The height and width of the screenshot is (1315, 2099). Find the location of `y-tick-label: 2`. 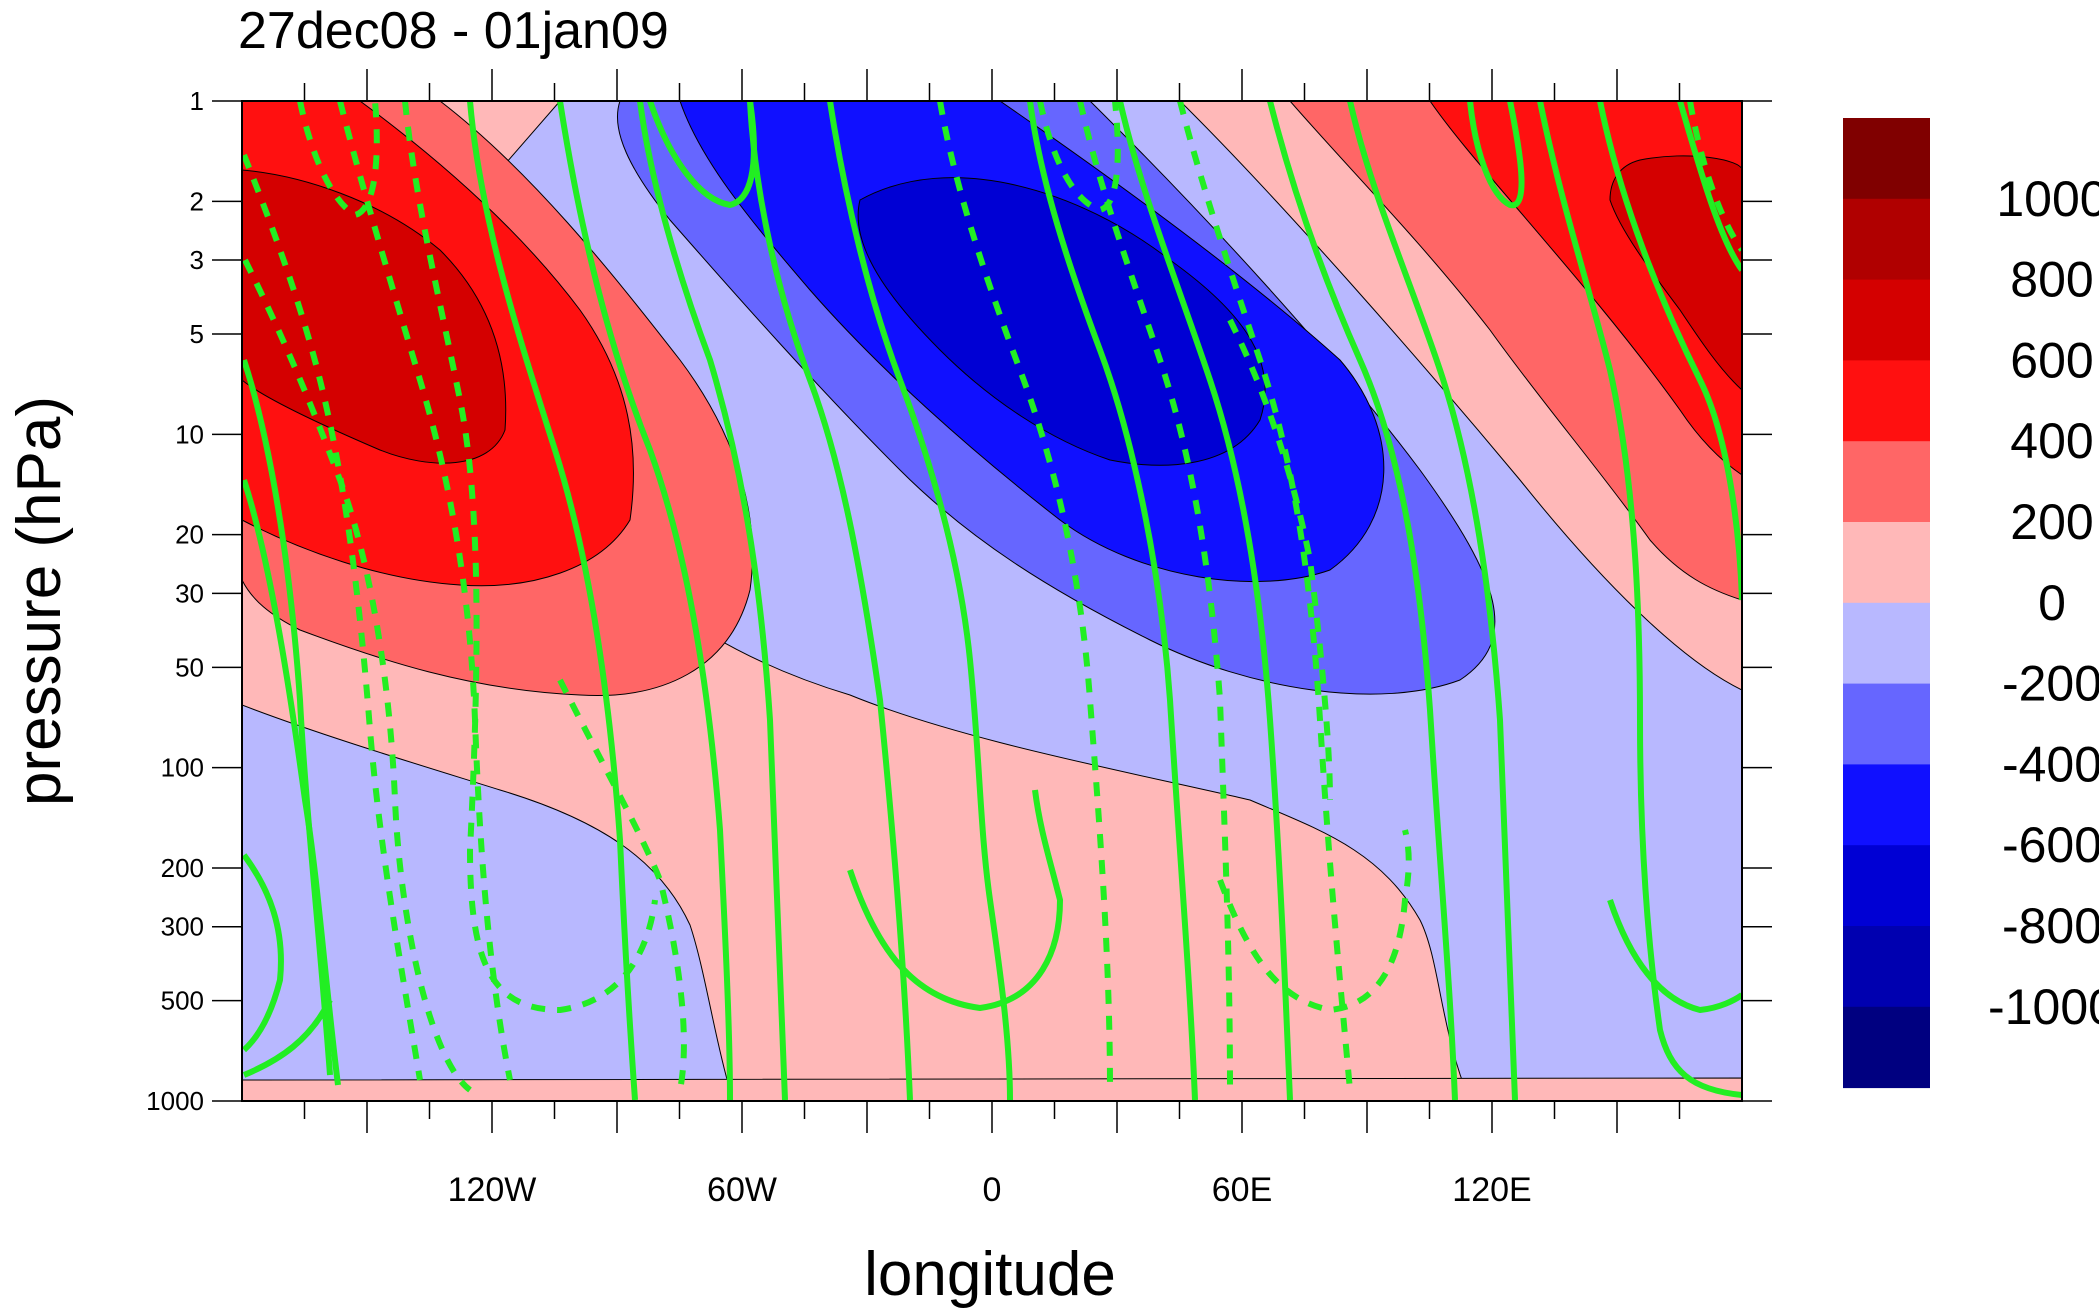

y-tick-label: 2 is located at coordinates (197, 201).